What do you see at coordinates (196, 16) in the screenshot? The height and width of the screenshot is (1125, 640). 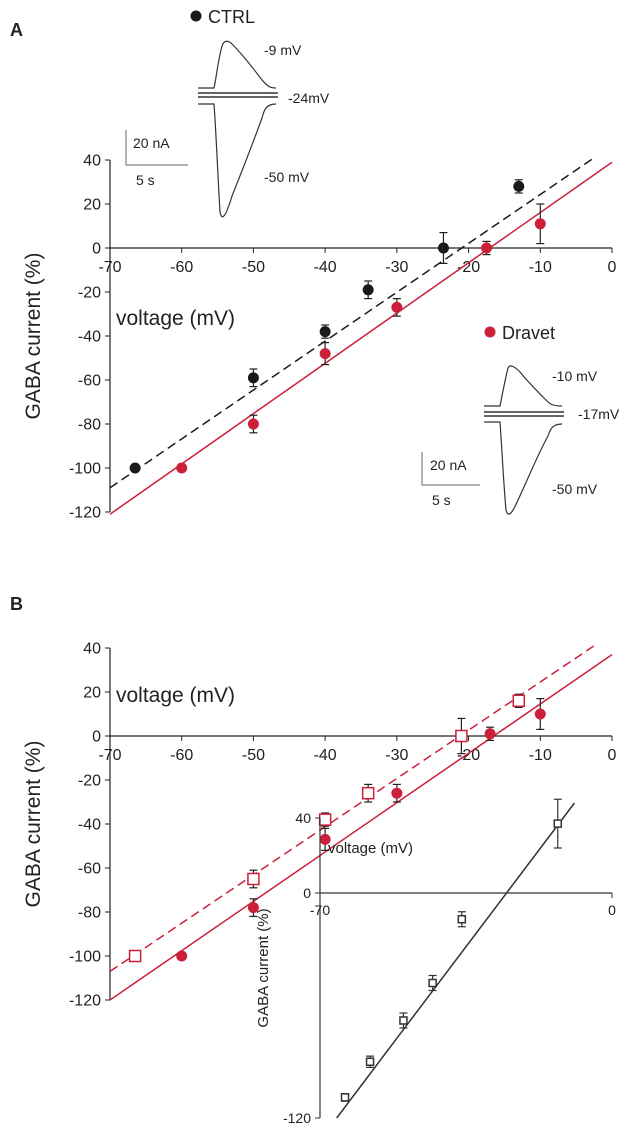 I see `legend-marker-ctrl` at bounding box center [196, 16].